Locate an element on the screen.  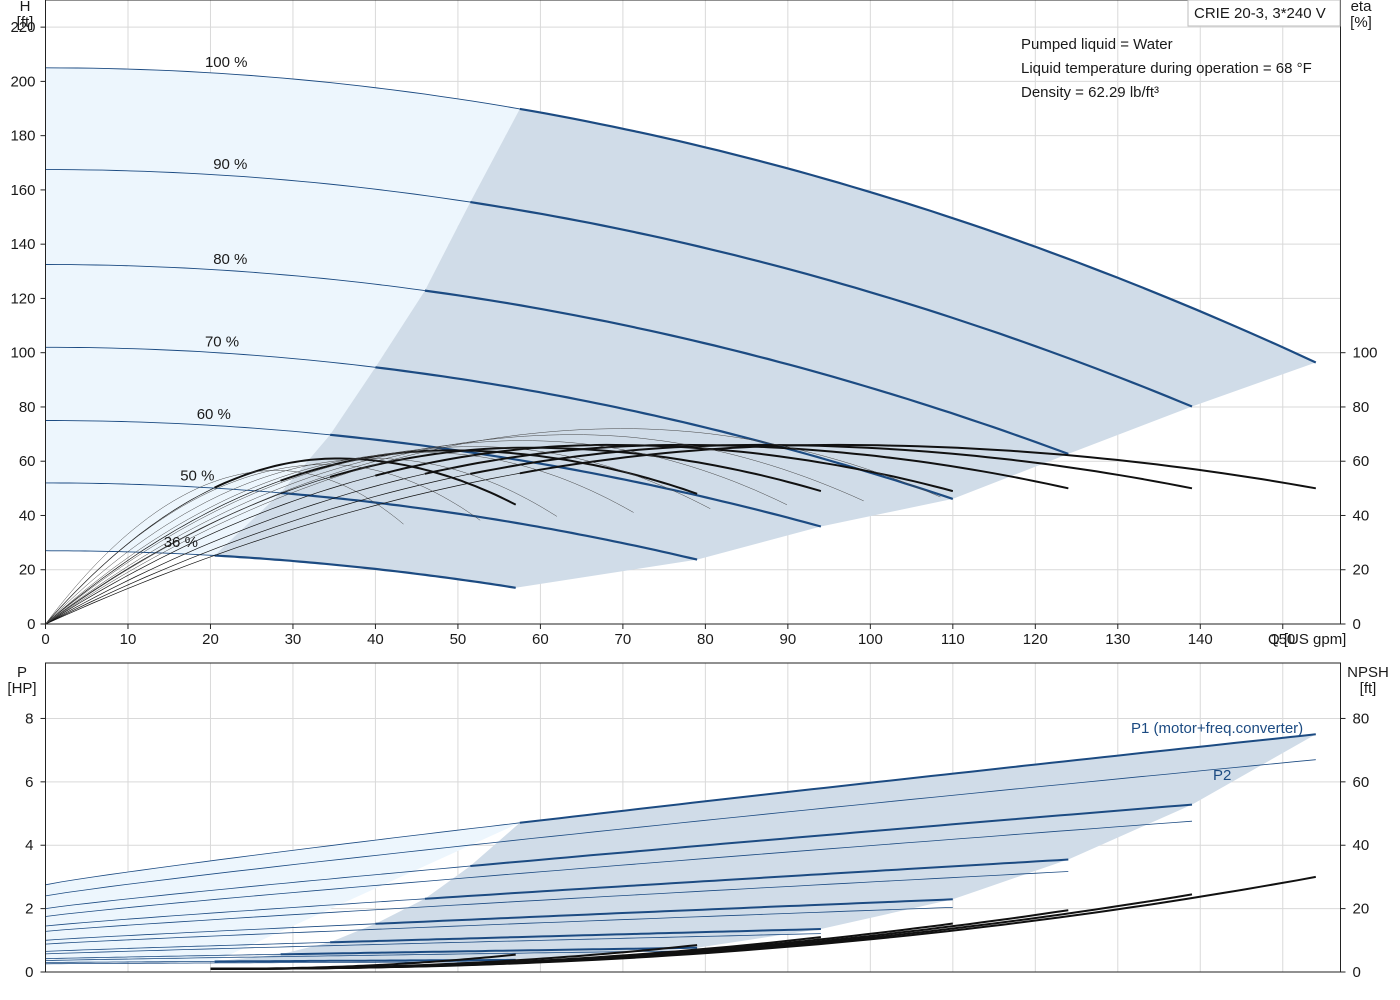
x-tick-label: 40 is located at coordinates (375, 639).